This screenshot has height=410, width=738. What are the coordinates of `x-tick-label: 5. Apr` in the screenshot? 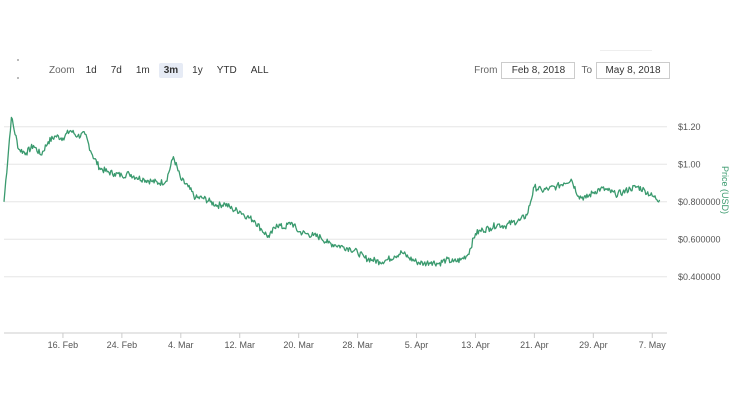 It's located at (417, 345).